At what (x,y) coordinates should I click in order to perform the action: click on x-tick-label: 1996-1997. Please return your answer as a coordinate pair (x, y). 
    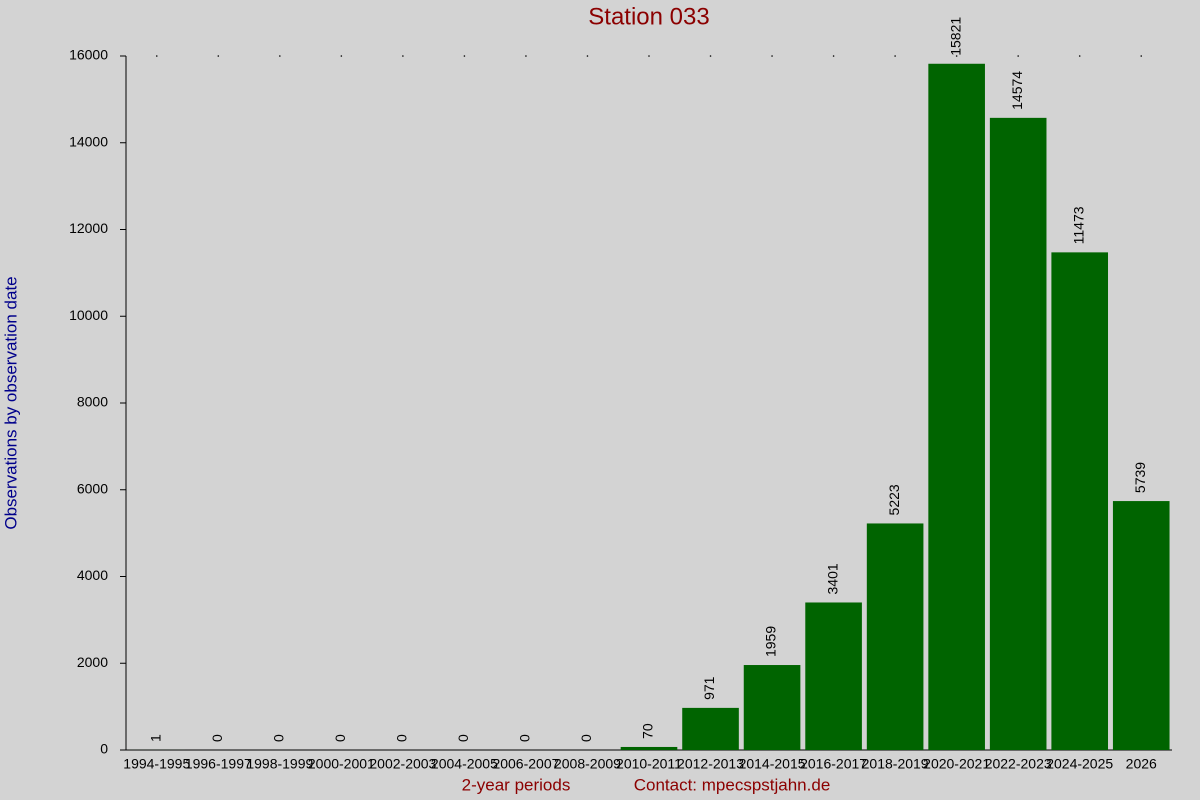
    Looking at the image, I should click on (218, 764).